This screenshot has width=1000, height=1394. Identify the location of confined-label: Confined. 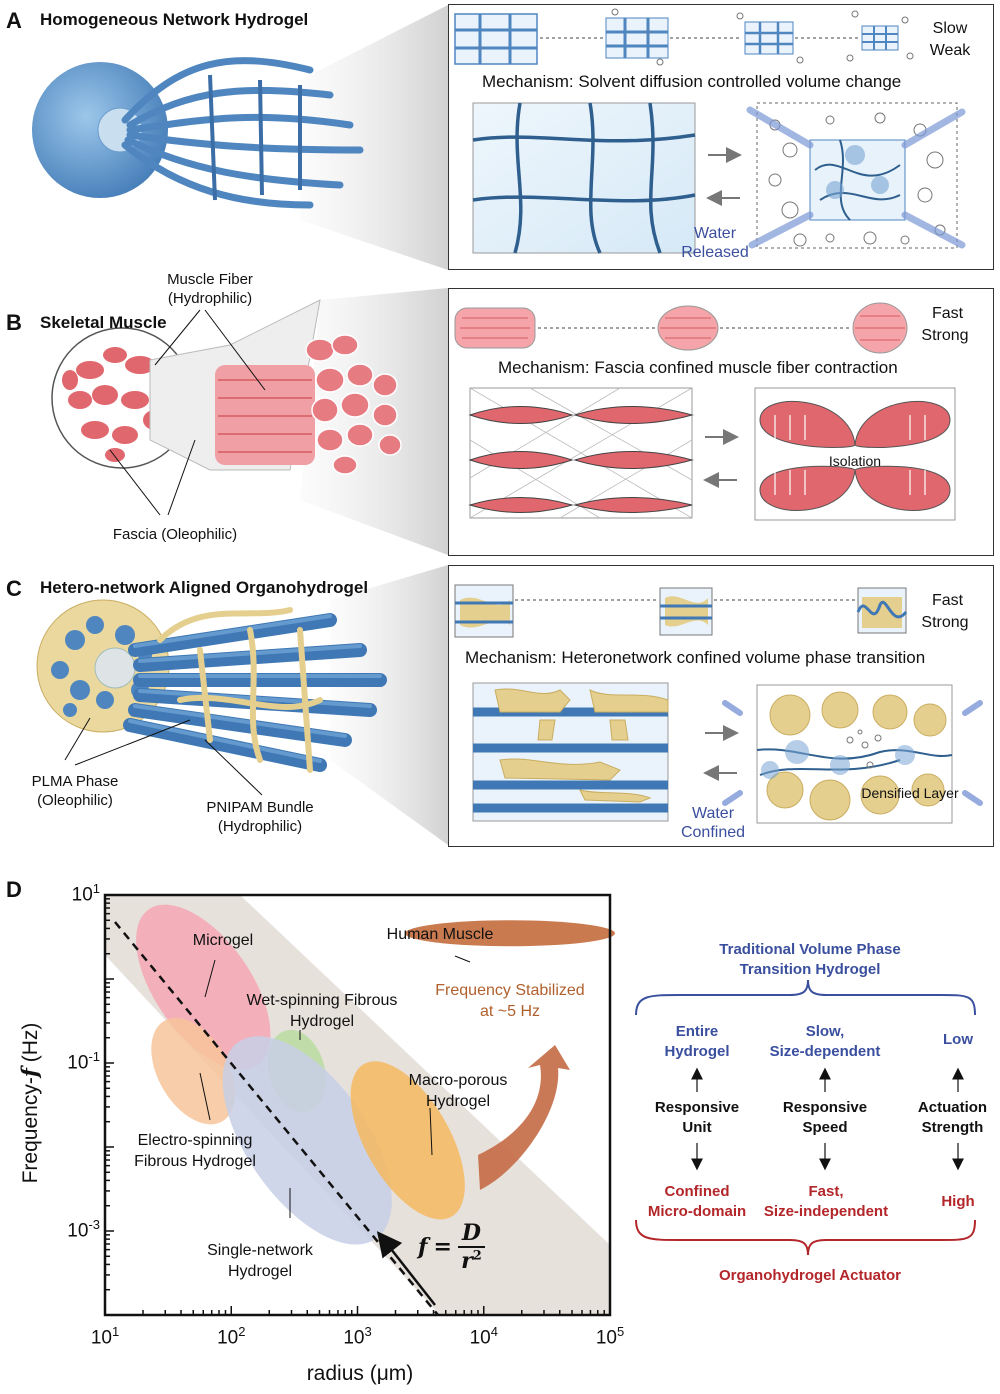
(713, 832).